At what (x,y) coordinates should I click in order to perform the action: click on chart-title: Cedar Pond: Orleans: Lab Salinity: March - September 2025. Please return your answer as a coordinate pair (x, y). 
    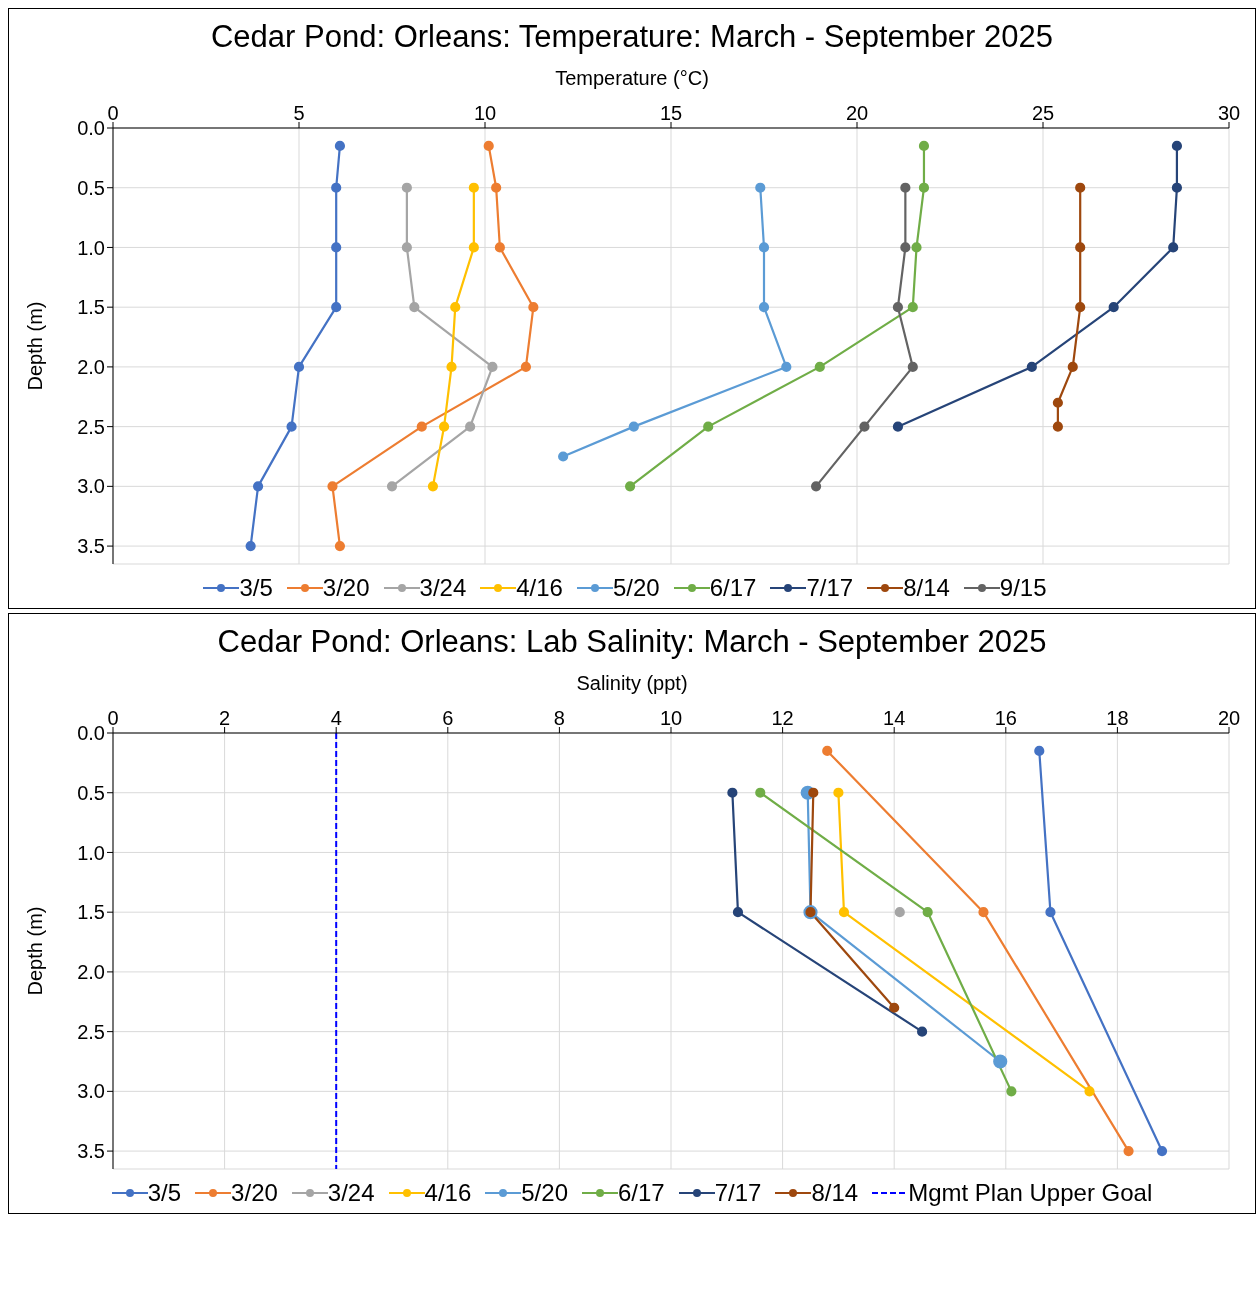
    Looking at the image, I should click on (632, 642).